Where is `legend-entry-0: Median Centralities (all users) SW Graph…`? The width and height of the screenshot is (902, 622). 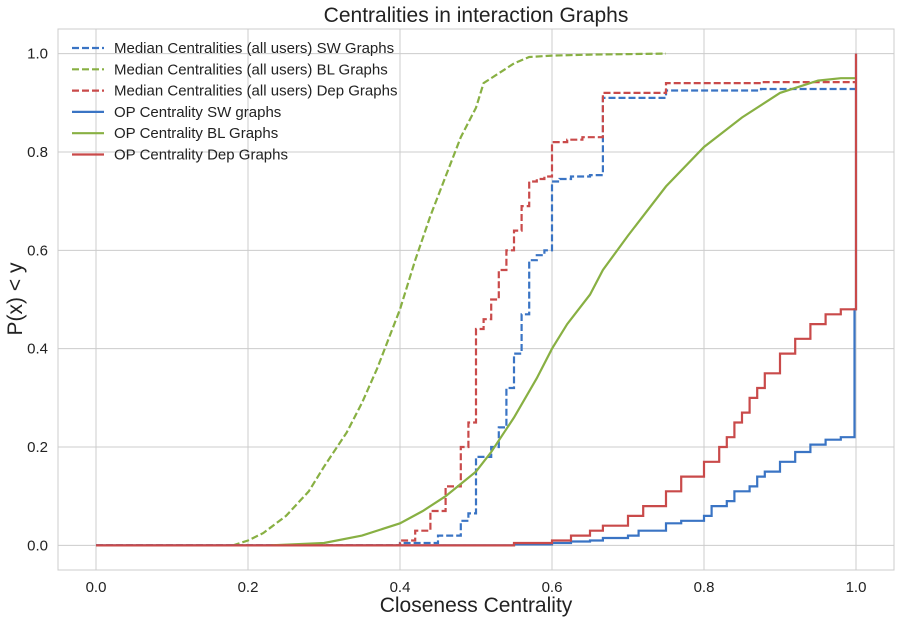
legend-entry-0: Median Centralities (all users) SW Graph… is located at coordinates (254, 48).